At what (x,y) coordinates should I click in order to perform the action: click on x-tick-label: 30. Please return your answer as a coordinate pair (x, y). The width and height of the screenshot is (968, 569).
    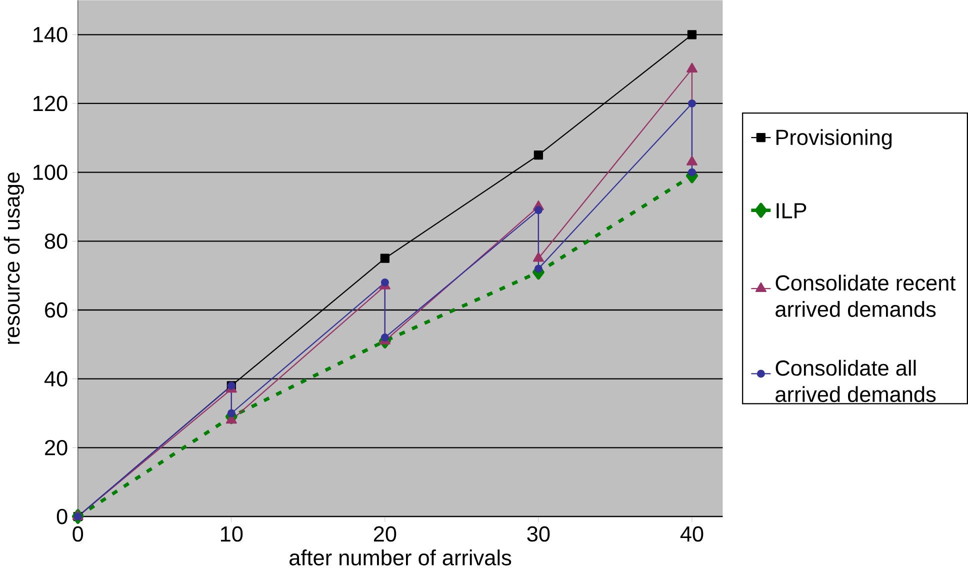
    Looking at the image, I should click on (538, 534).